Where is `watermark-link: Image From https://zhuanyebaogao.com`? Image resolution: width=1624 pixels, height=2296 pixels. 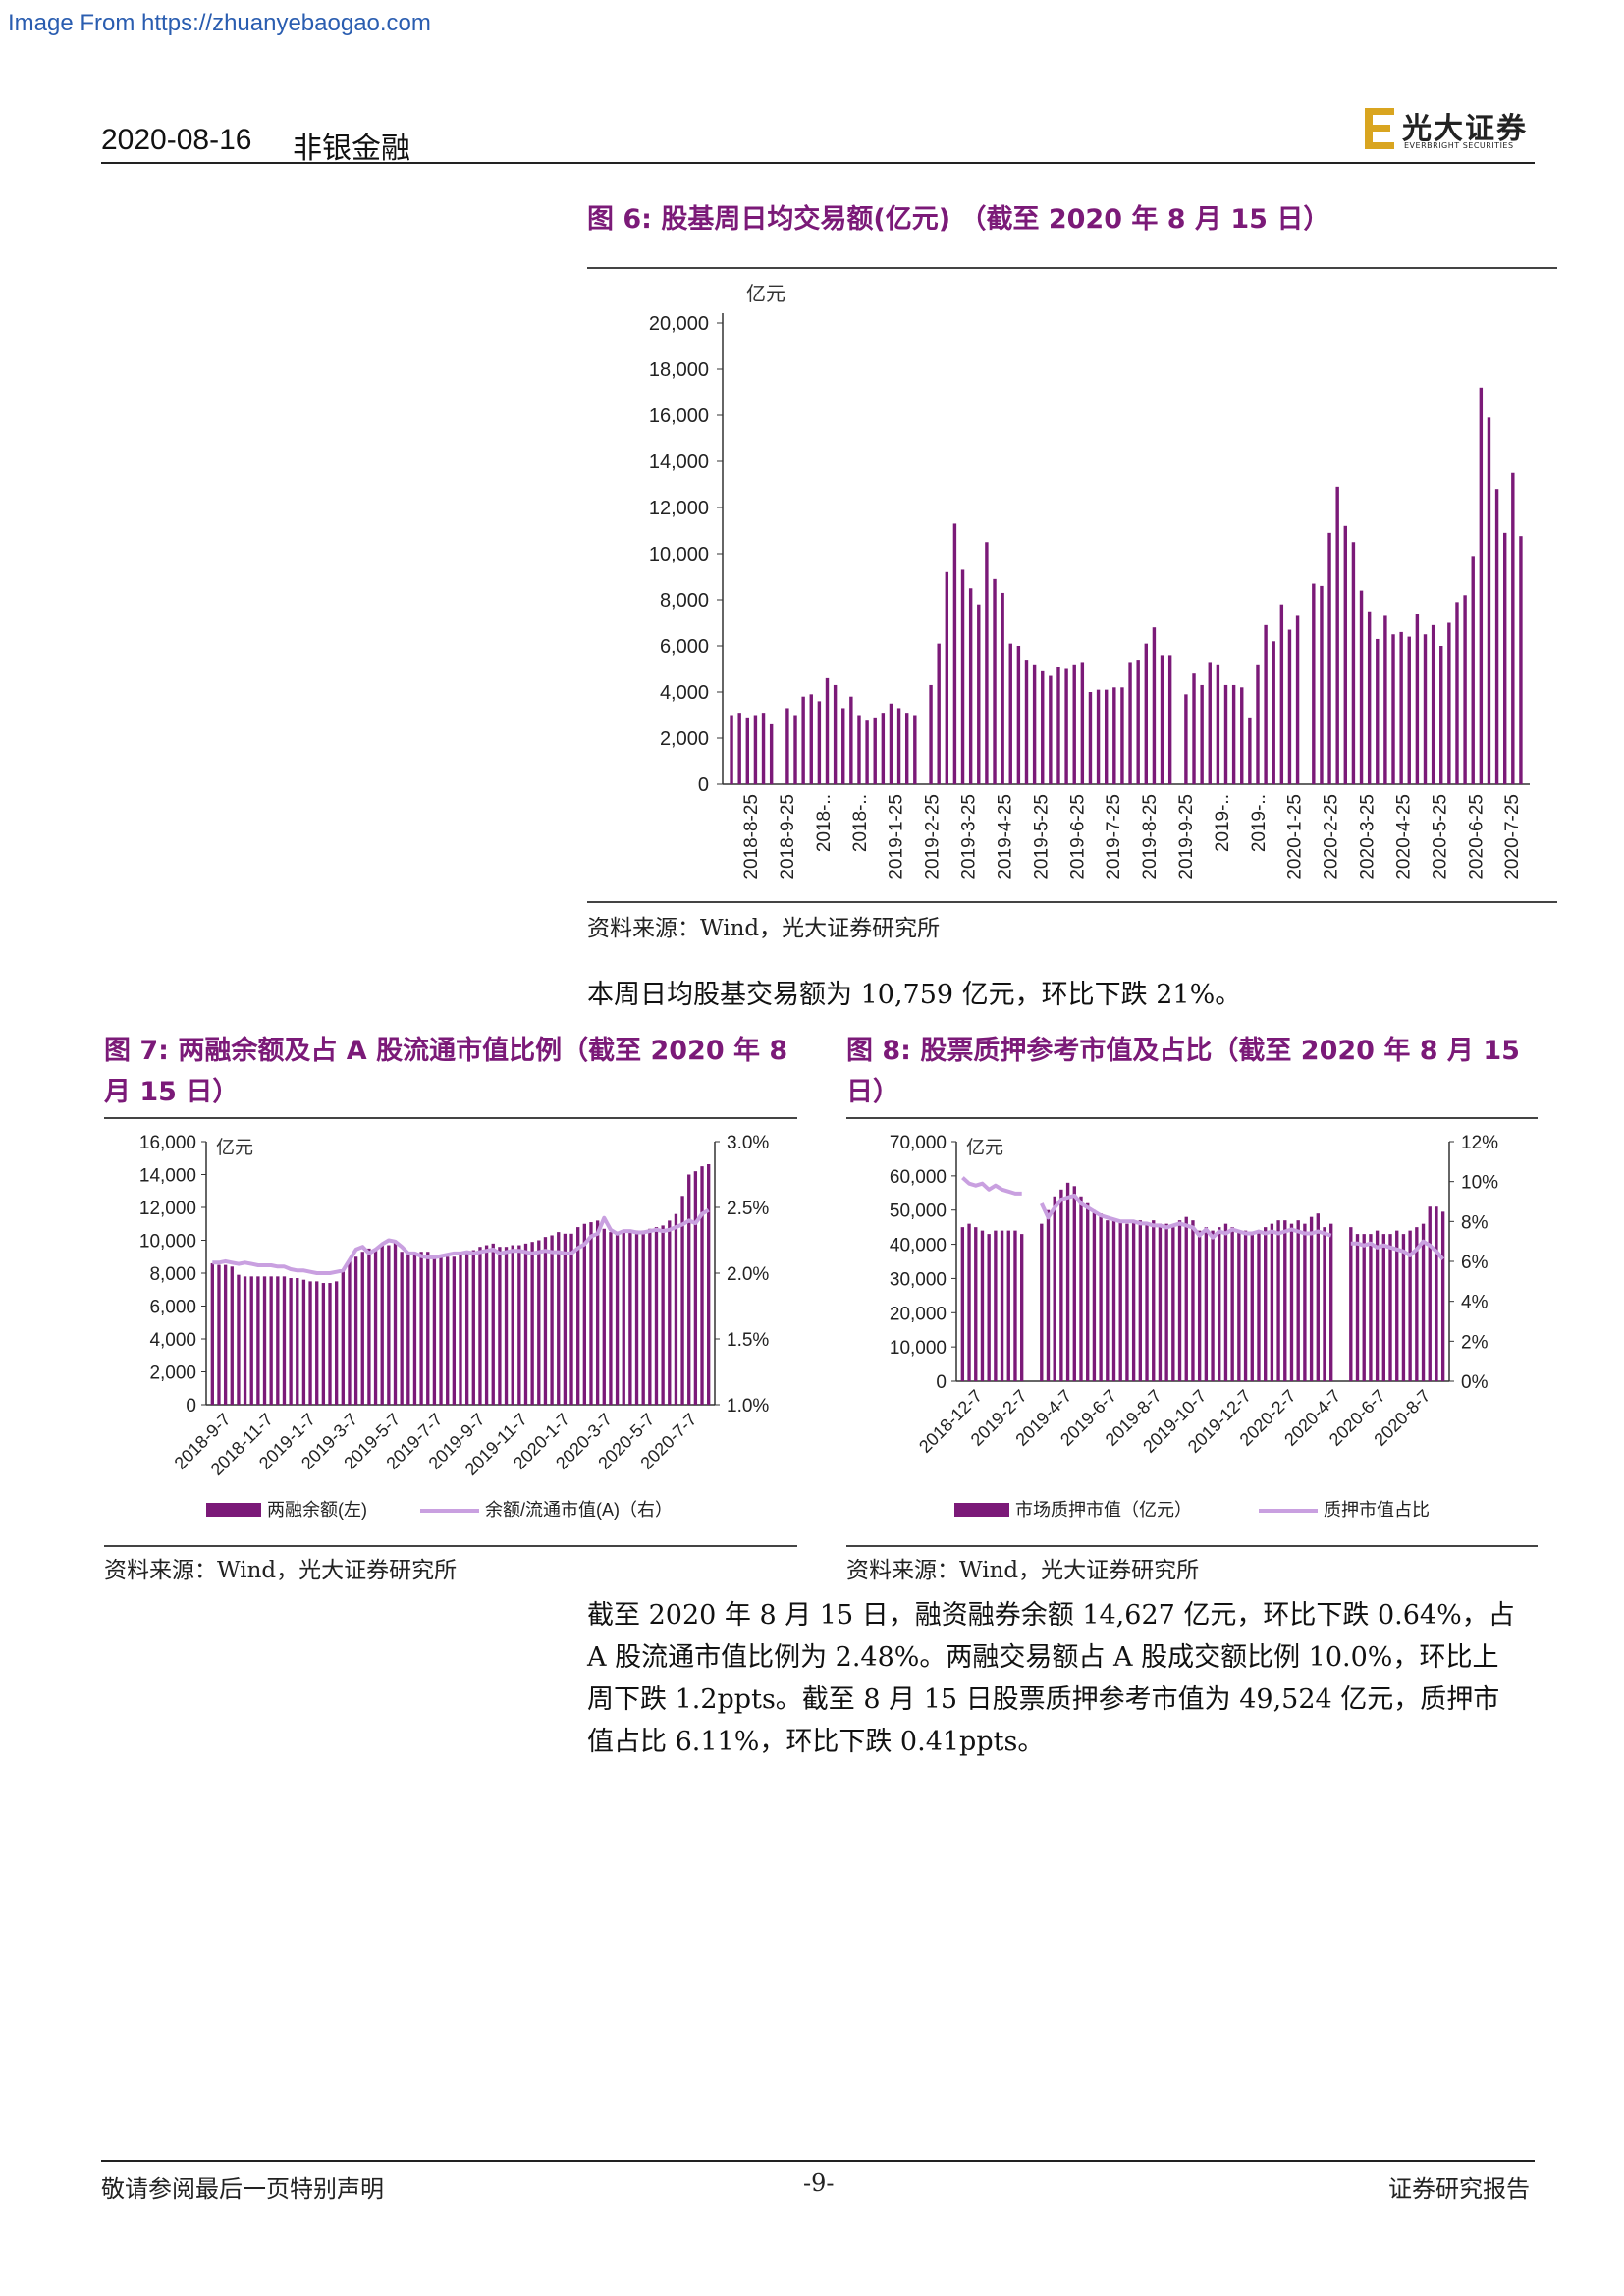 watermark-link: Image From https://zhuanyebaogao.com is located at coordinates (219, 23).